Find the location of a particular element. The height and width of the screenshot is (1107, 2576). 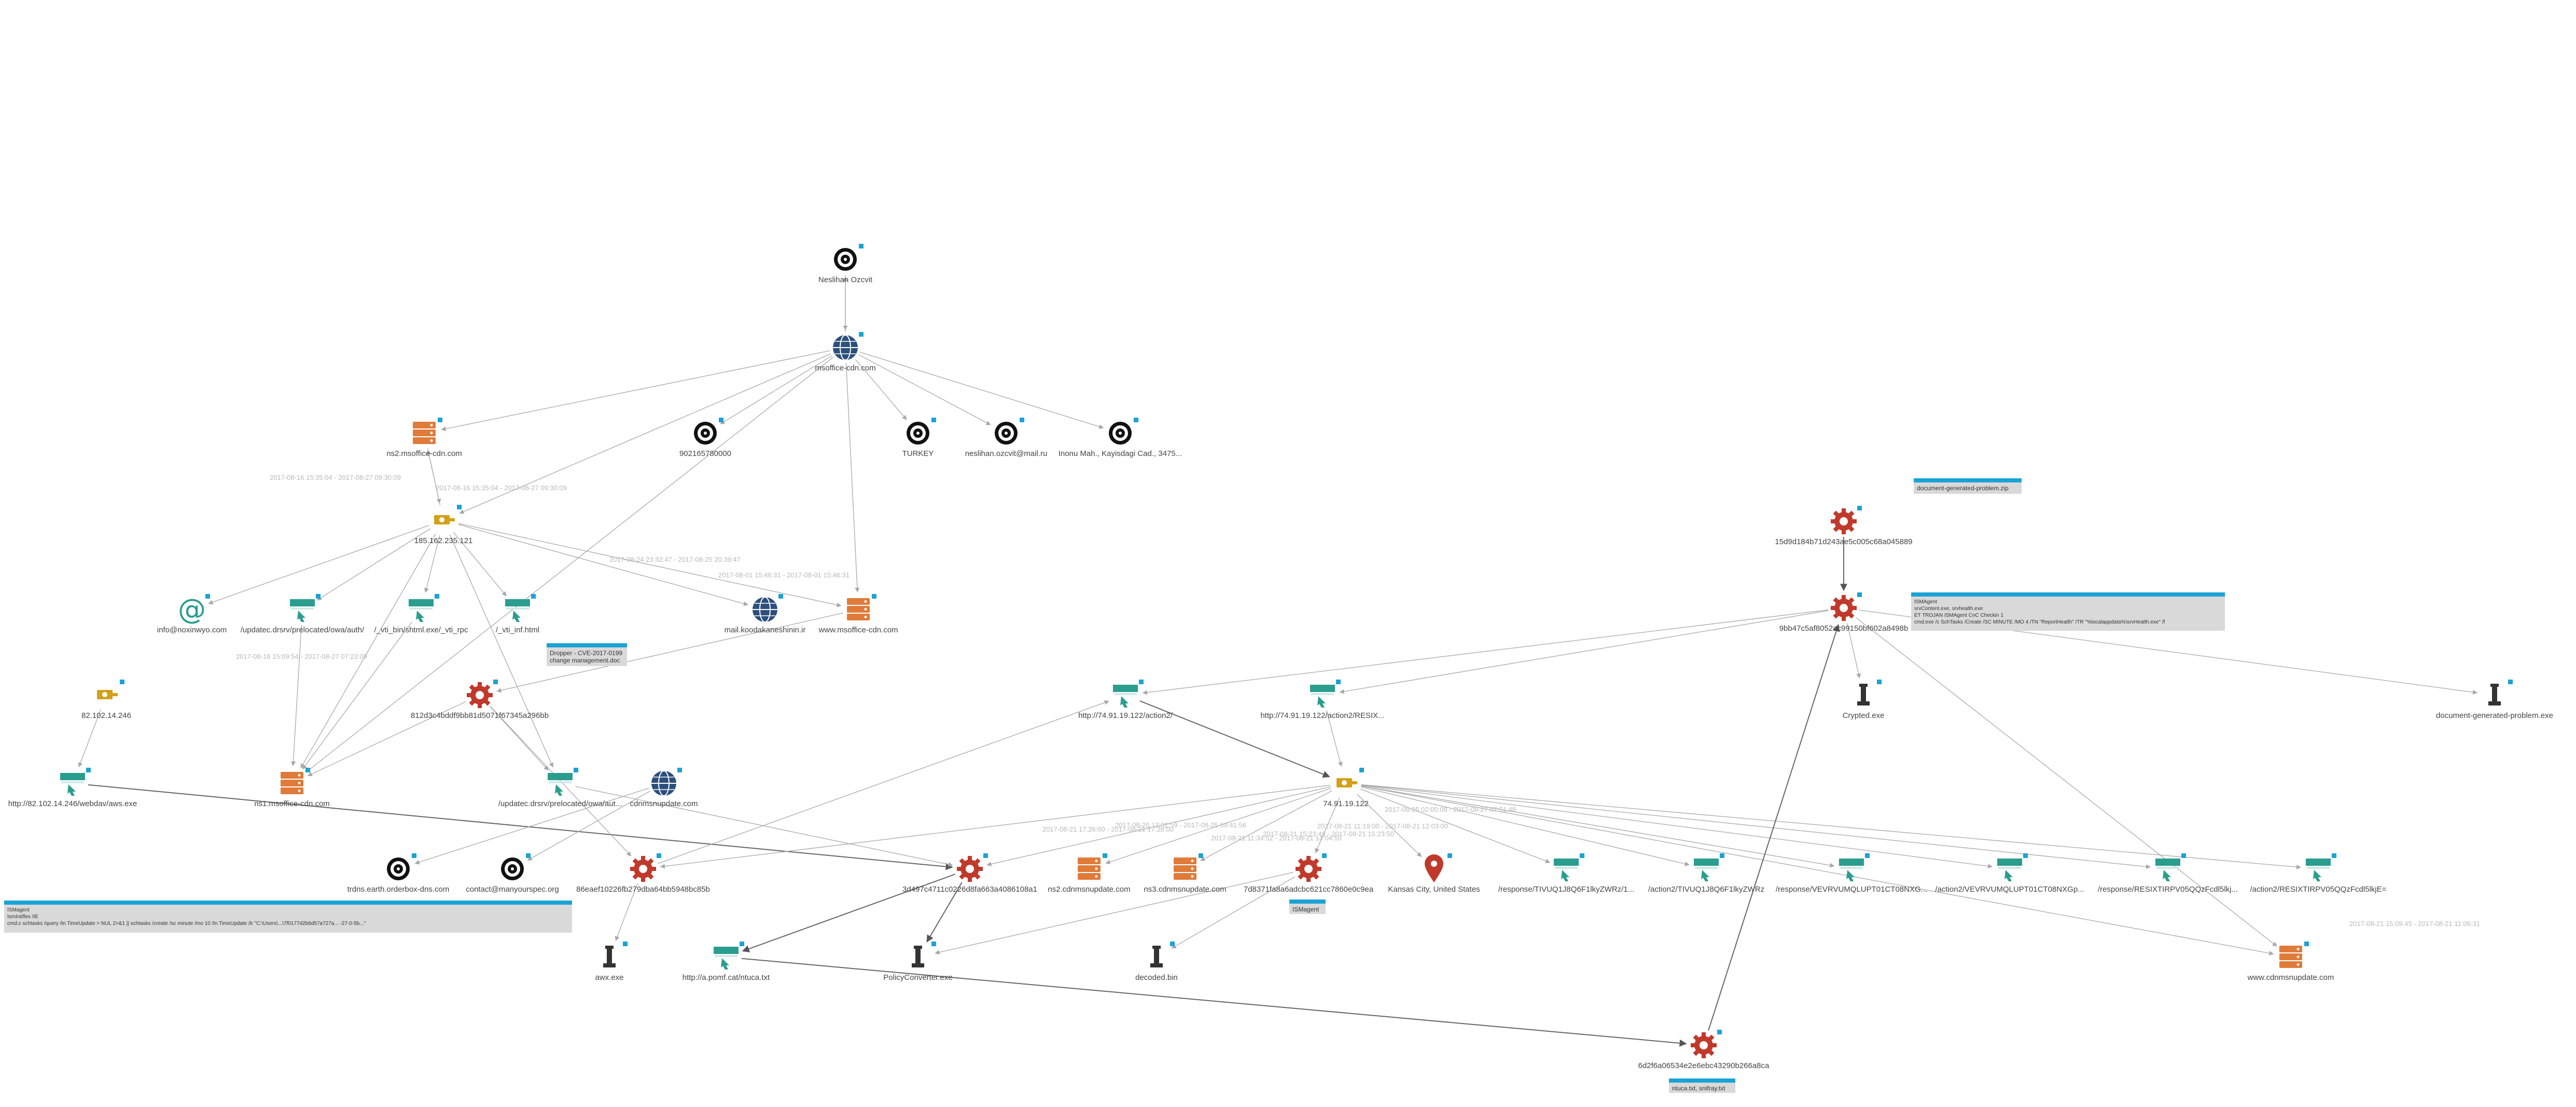

node-phone: 902165780000 is located at coordinates (705, 438).